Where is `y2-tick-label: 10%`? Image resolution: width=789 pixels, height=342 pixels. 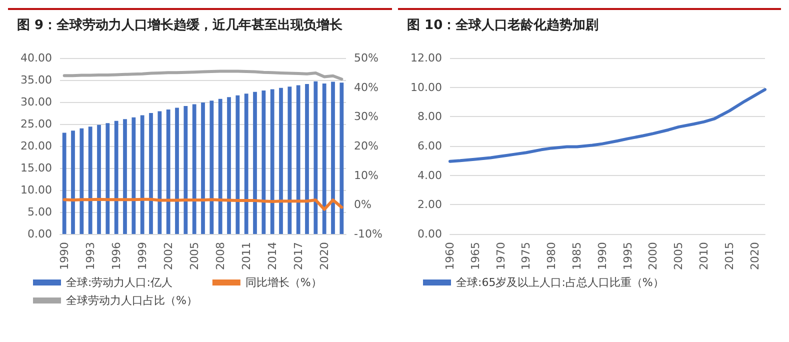
y2-tick-label: 10% is located at coordinates (366, 175).